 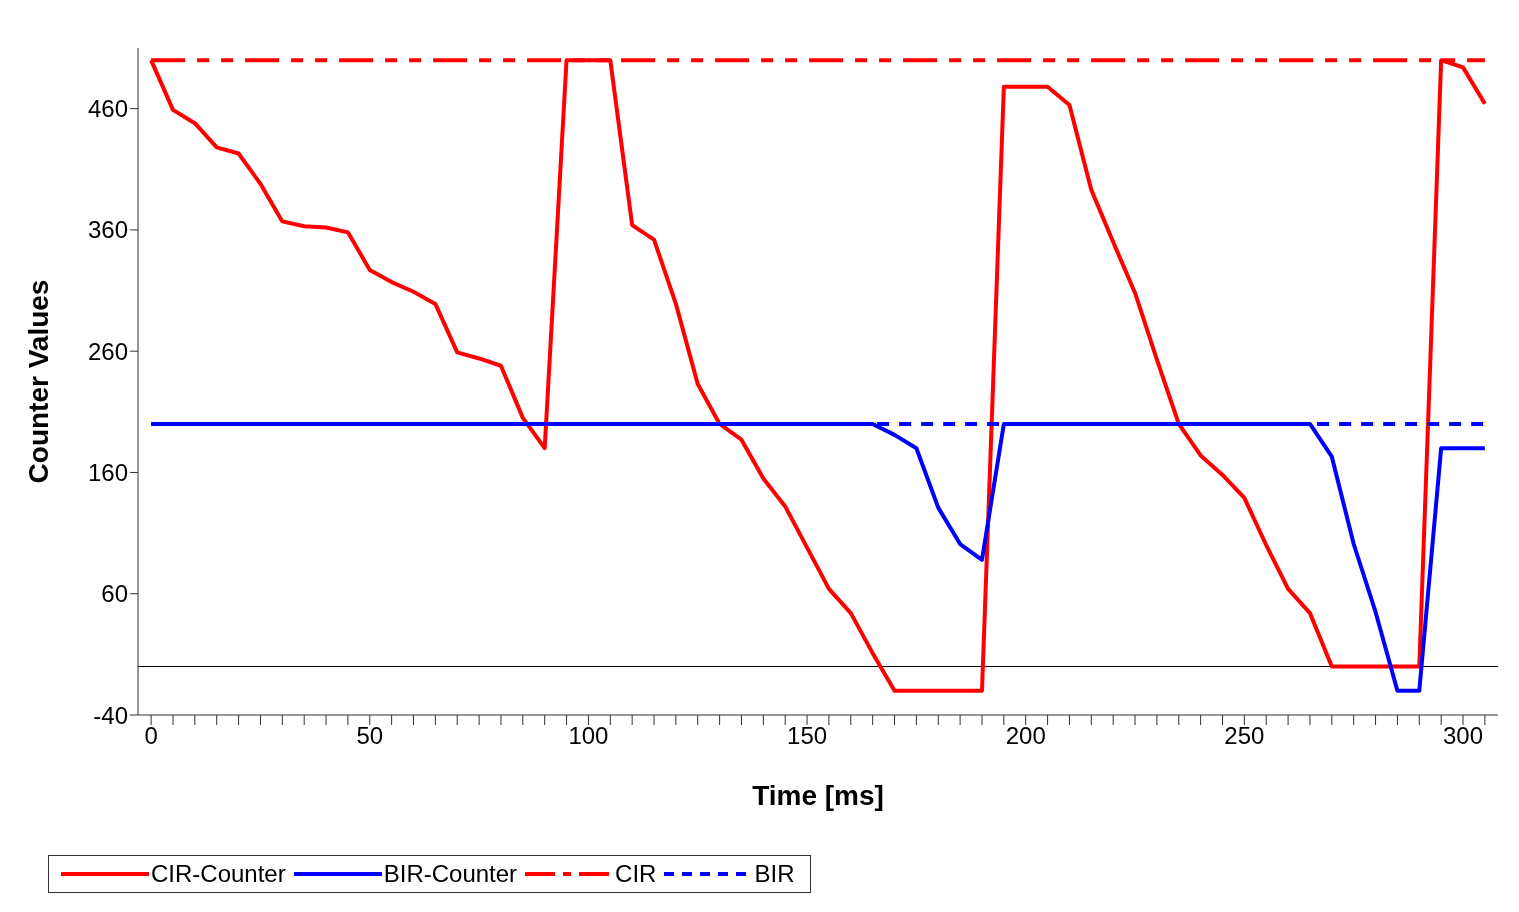 I want to click on y-axis-title: Counter Values, so click(x=38, y=381).